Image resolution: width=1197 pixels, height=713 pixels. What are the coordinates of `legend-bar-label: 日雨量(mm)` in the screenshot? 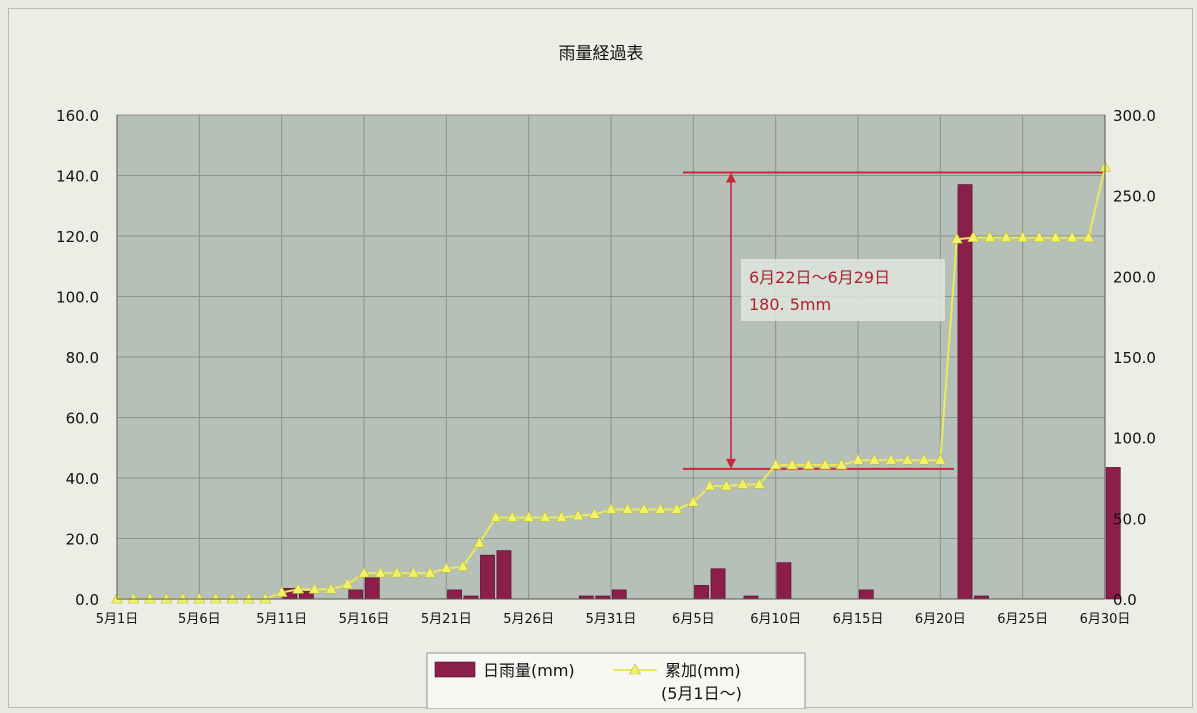 It's located at (529, 670).